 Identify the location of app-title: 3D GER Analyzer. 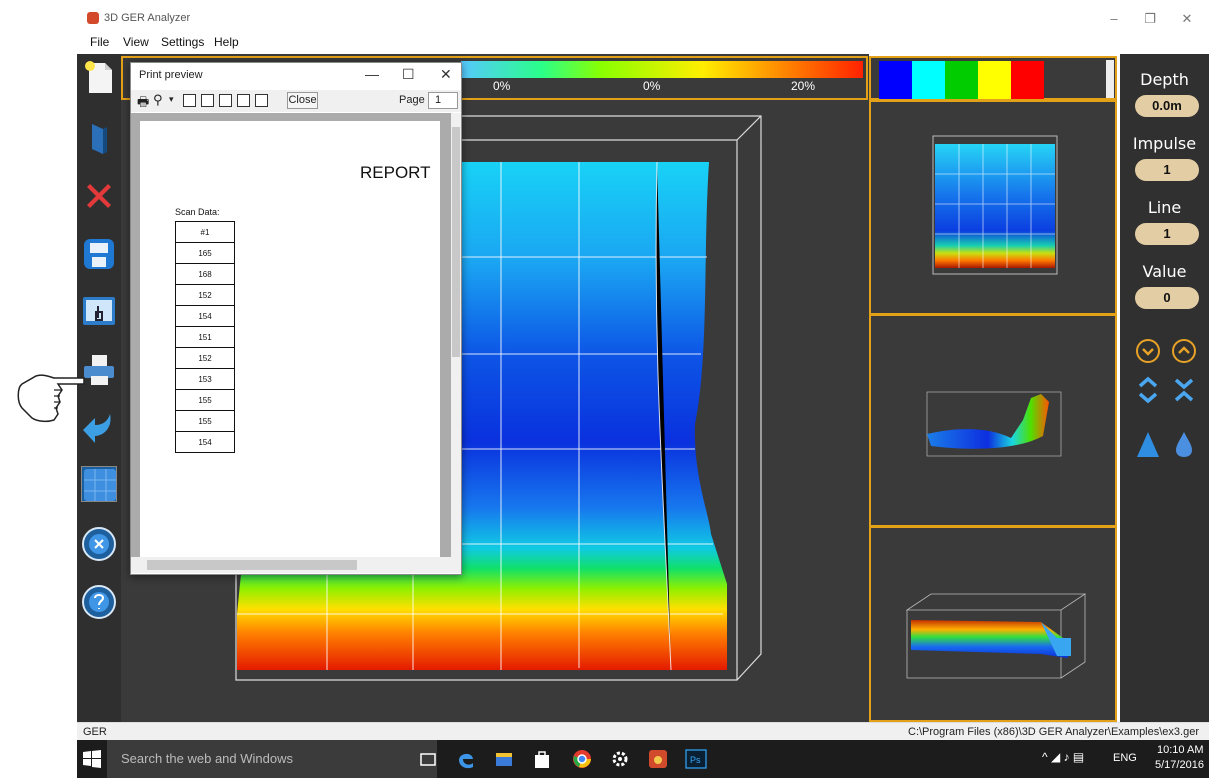
(147, 18).